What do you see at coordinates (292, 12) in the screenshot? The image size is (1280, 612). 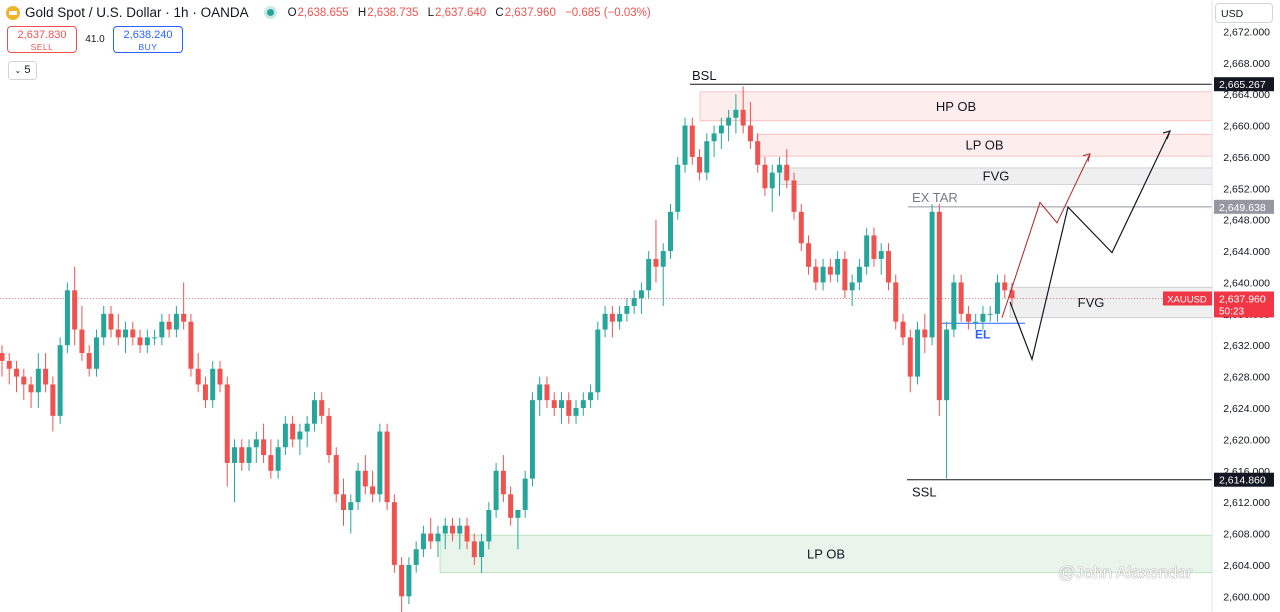 I see `open-key: O` at bounding box center [292, 12].